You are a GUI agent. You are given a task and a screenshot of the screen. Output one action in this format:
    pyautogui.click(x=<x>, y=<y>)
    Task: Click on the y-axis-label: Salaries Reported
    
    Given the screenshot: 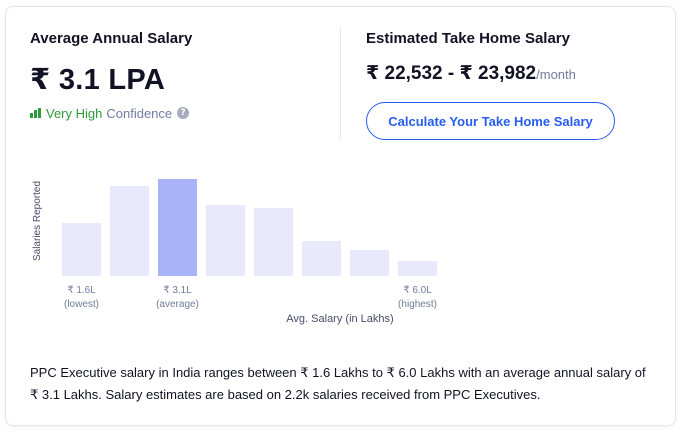 What is the action you would take?
    pyautogui.click(x=37, y=221)
    